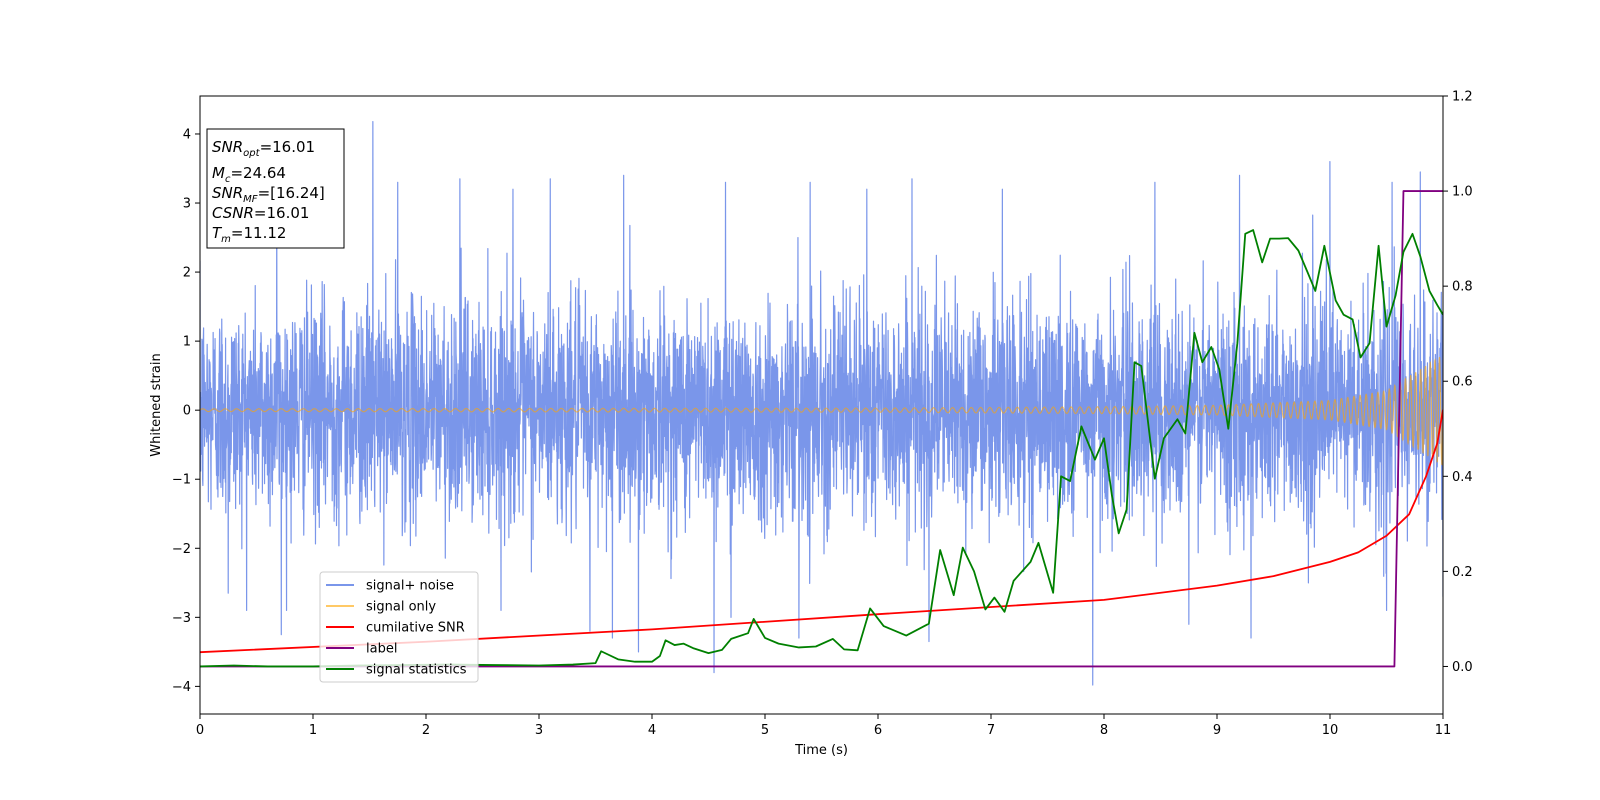  Describe the element at coordinates (1462, 667) in the screenshot. I see `y-right-tick-label: 0.0` at that location.